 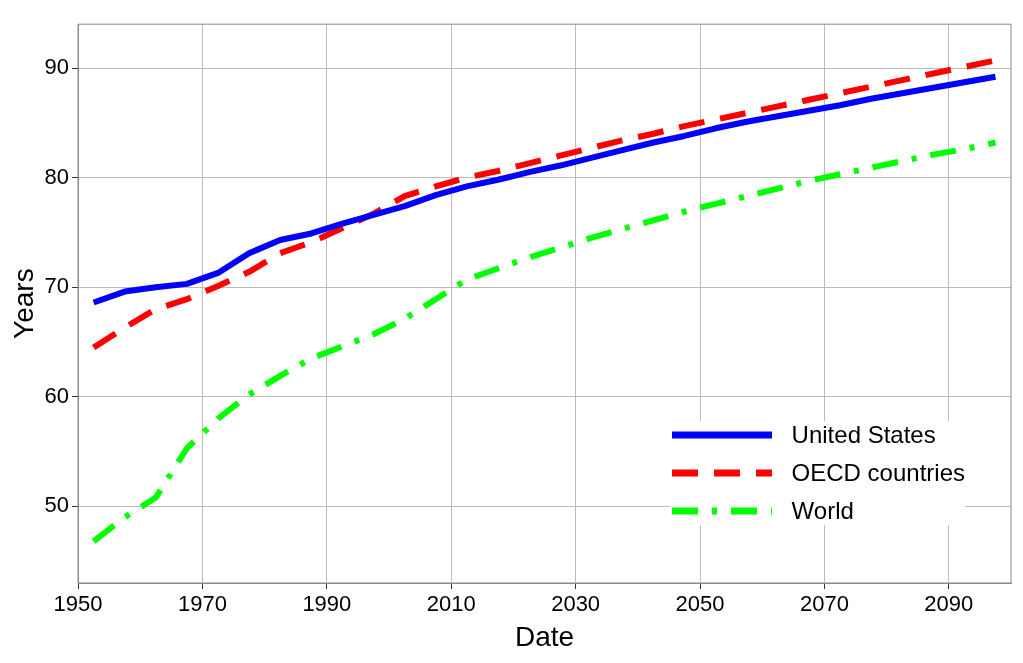 I want to click on x-tick-label: 1950, so click(x=78, y=604).